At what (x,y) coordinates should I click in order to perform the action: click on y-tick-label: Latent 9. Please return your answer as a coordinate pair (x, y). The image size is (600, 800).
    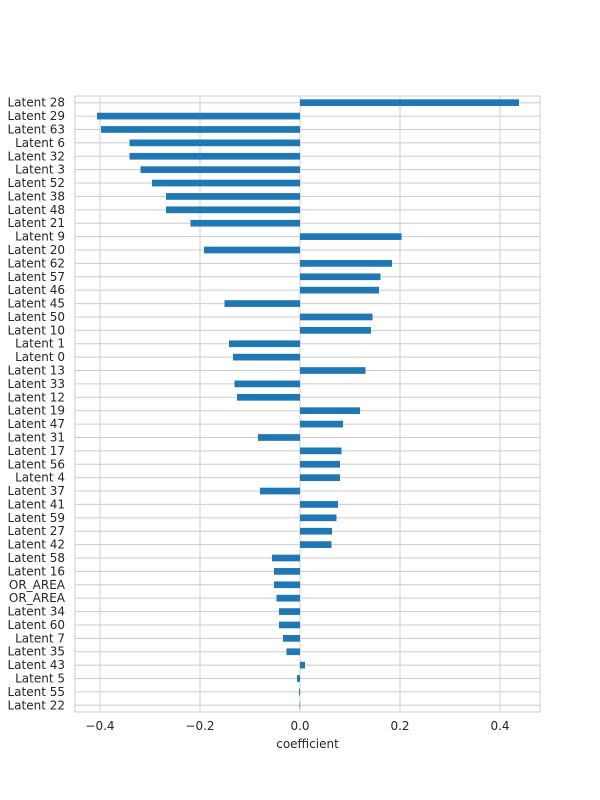
    Looking at the image, I should click on (40, 237).